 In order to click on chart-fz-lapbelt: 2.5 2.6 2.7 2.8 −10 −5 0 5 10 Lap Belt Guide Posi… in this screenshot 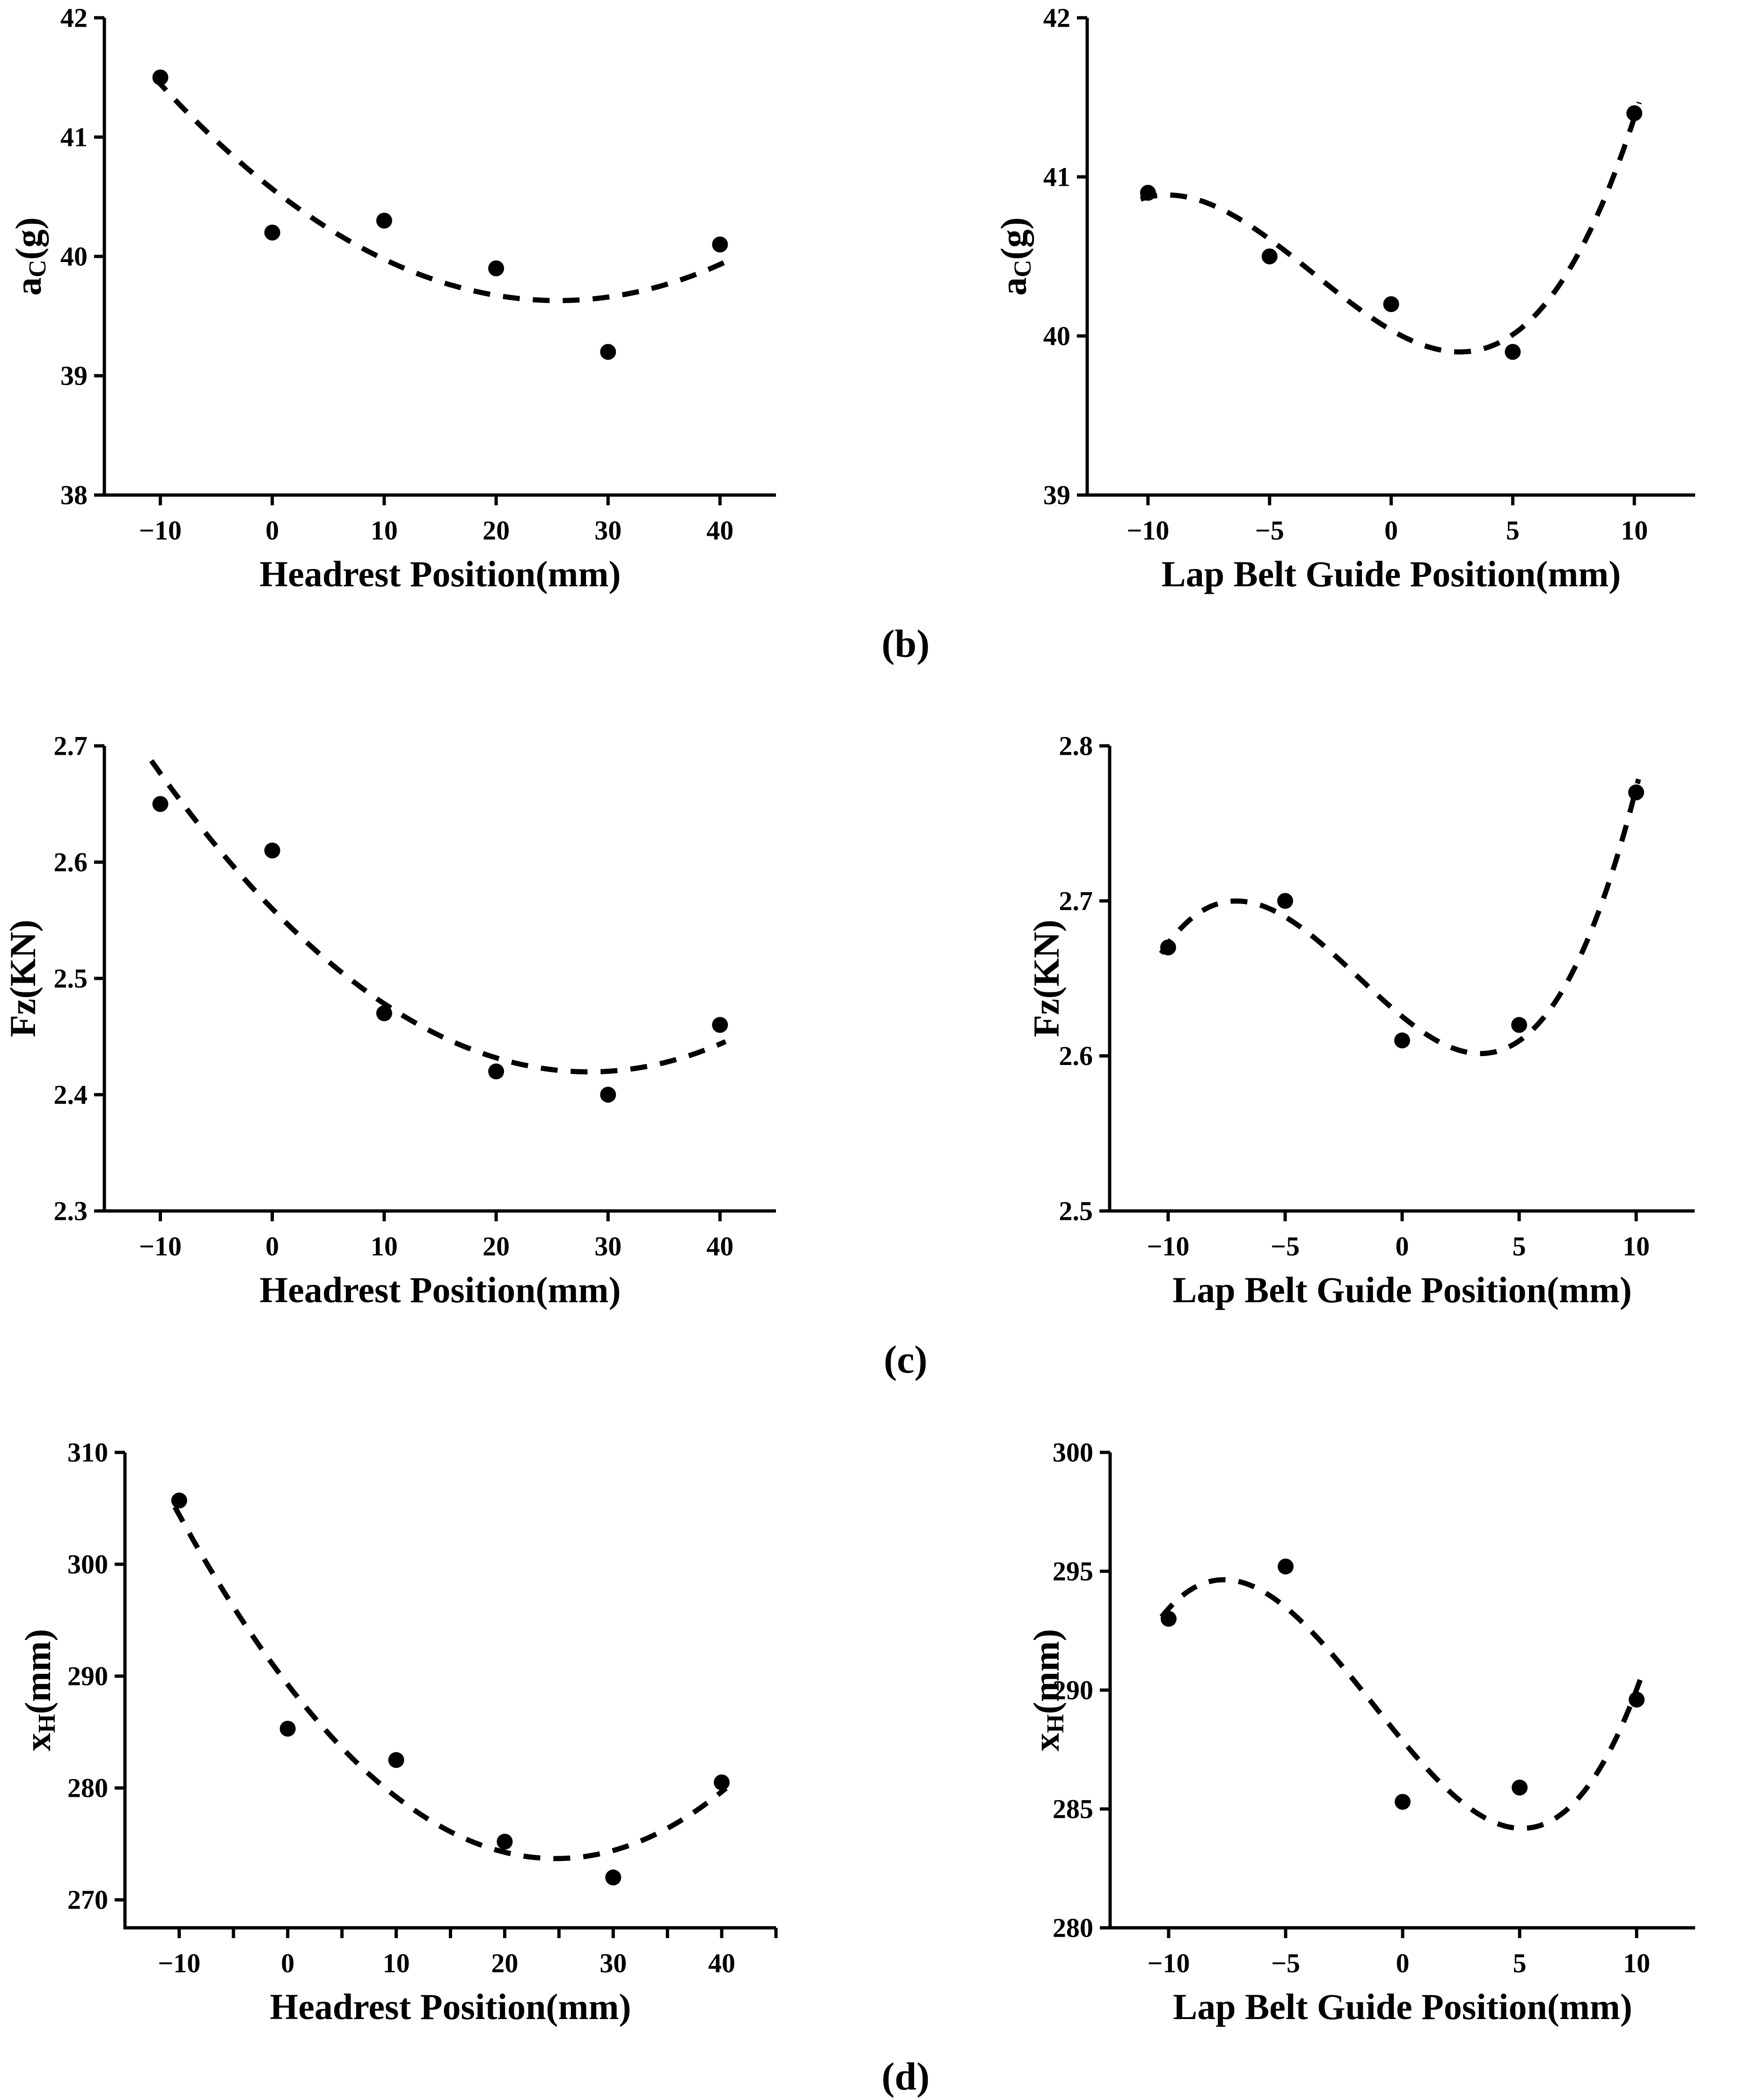, I will do `click(1360, 1020)`.